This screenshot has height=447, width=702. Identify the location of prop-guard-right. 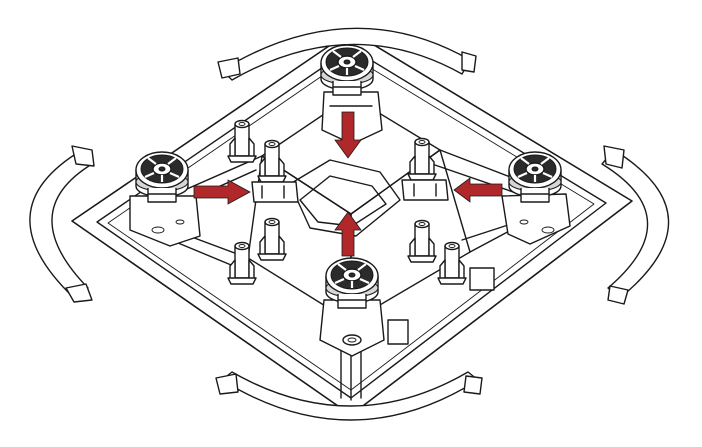
(635, 225).